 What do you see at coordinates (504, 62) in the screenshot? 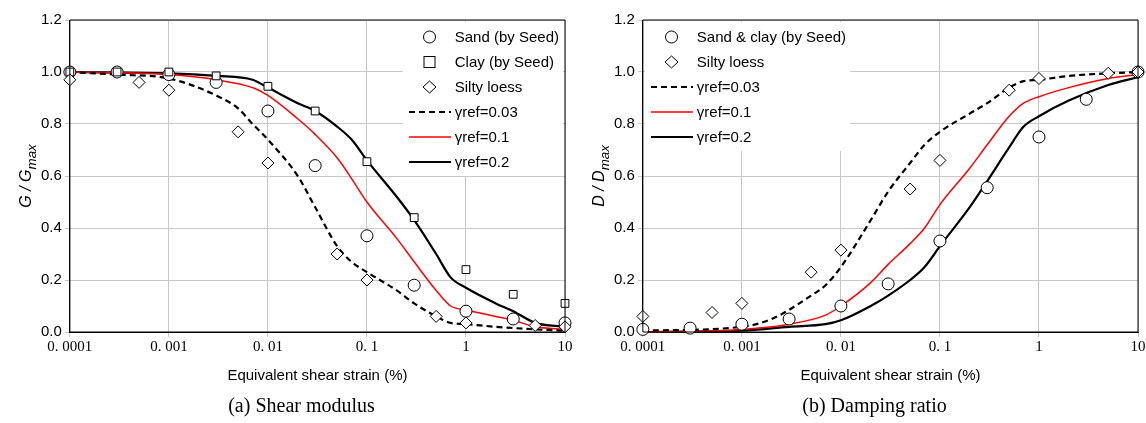
I see `legend-label: Clay (by Seed)` at bounding box center [504, 62].